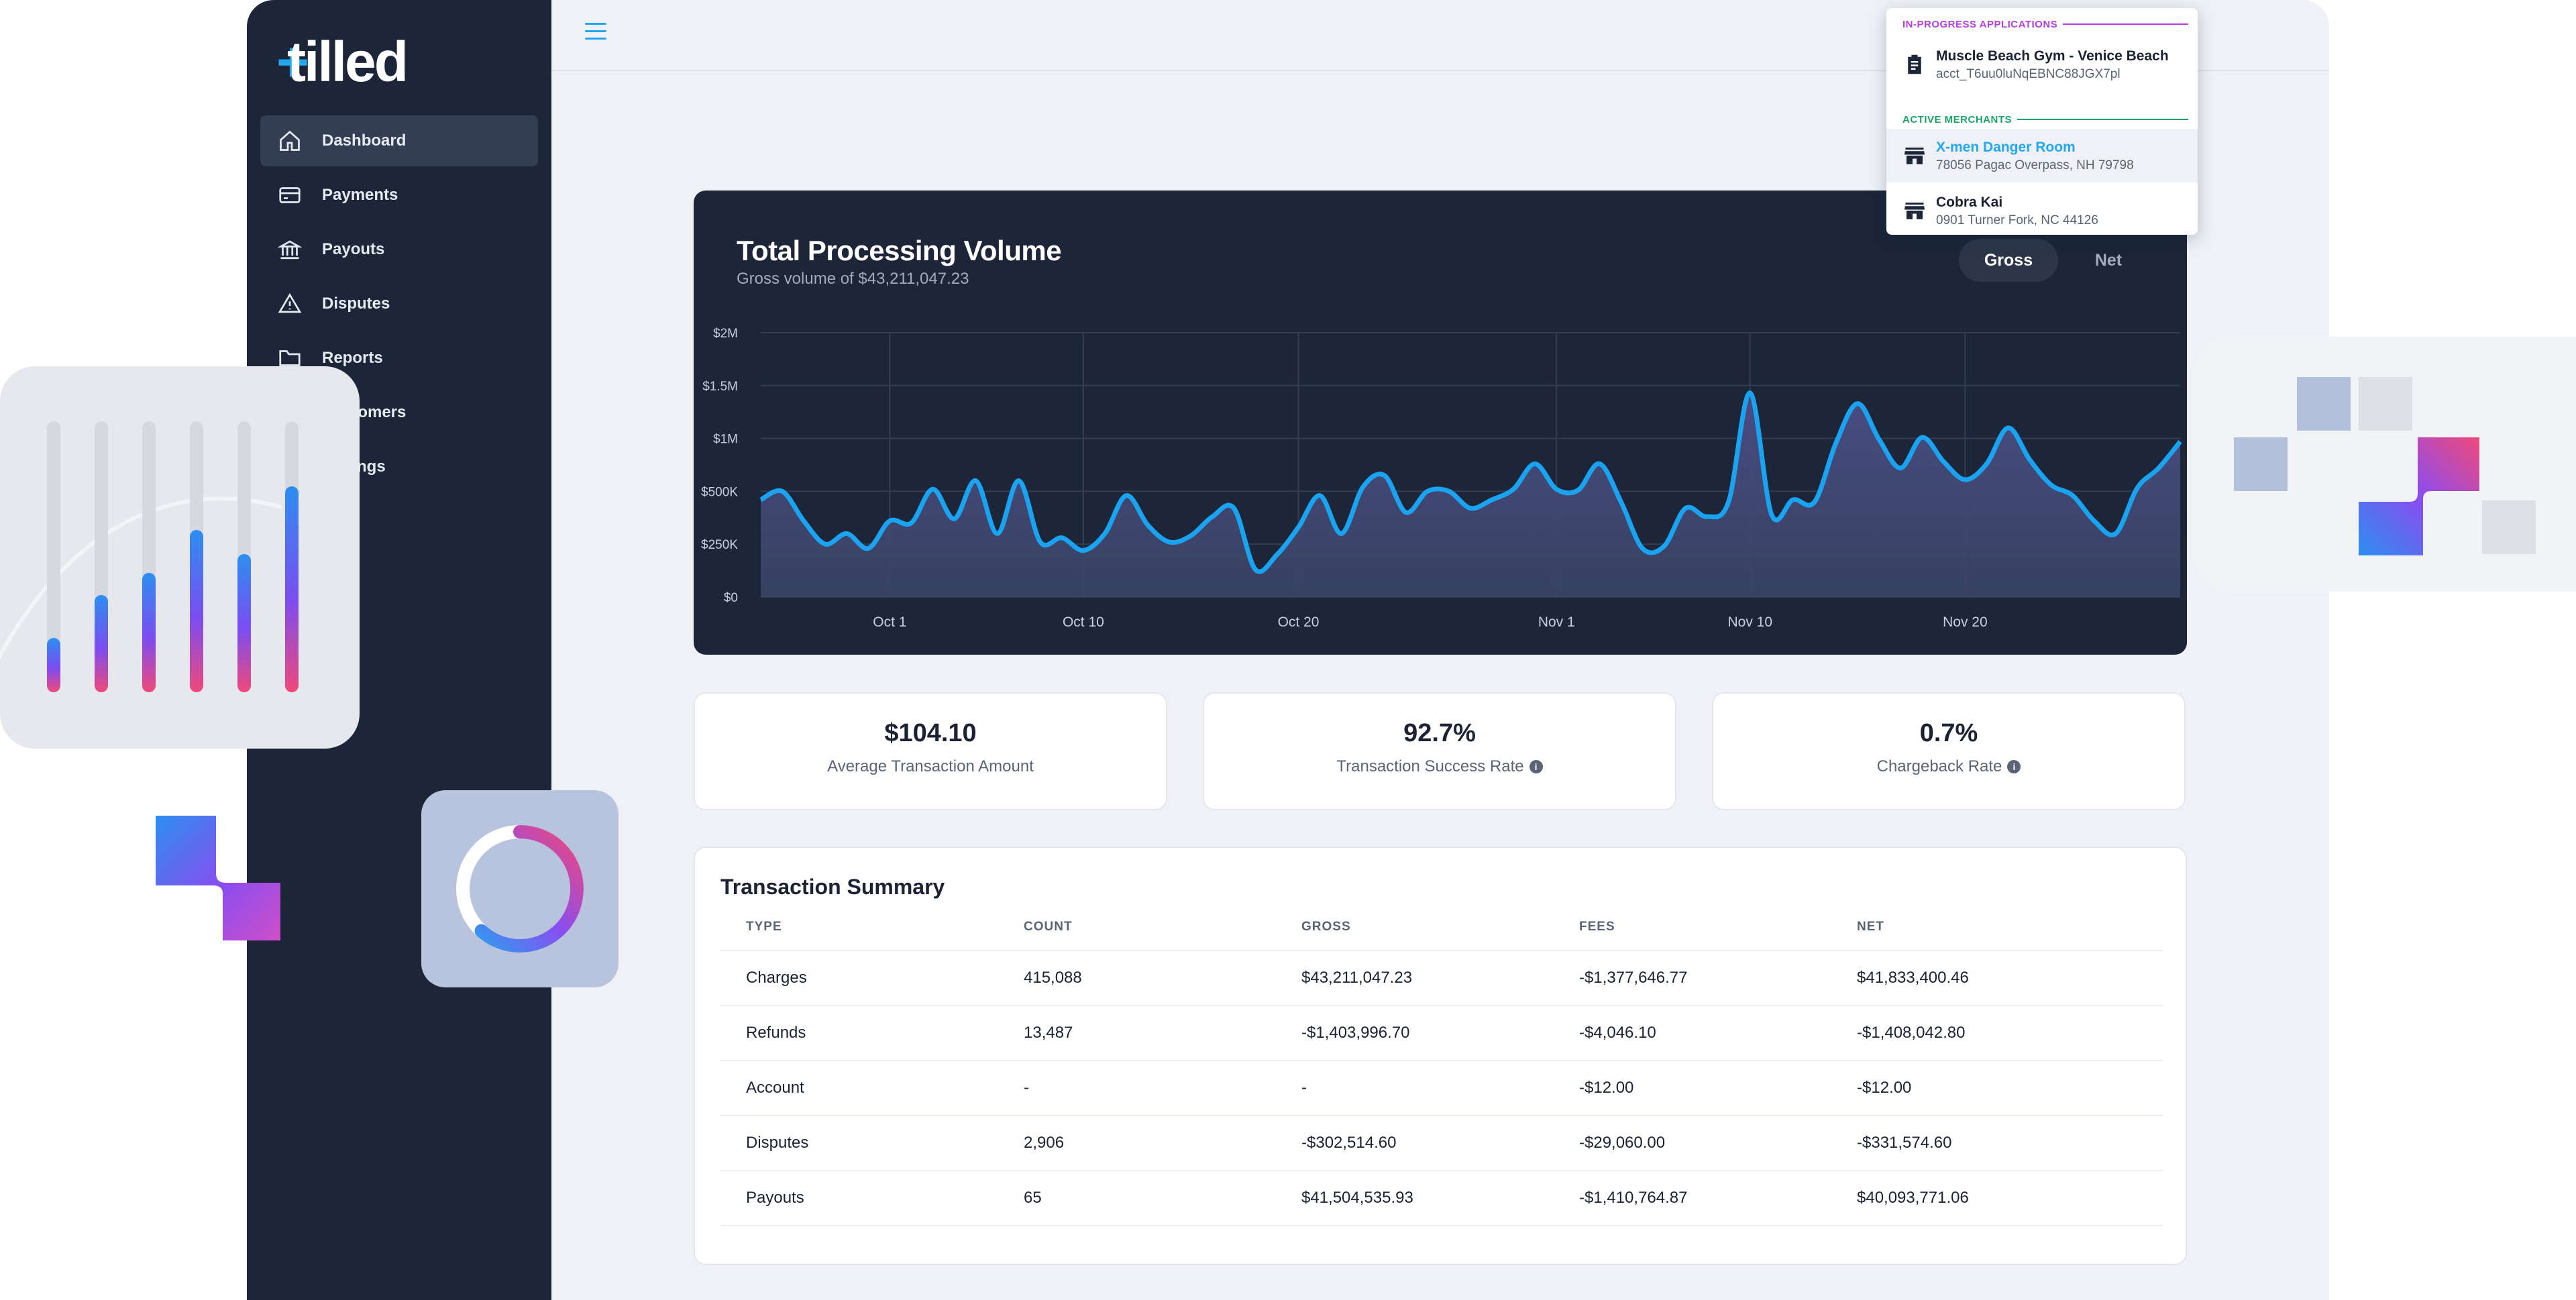 This screenshot has height=1300, width=2576. I want to click on decorative-puzzle-shape-icon, so click(2419, 496).